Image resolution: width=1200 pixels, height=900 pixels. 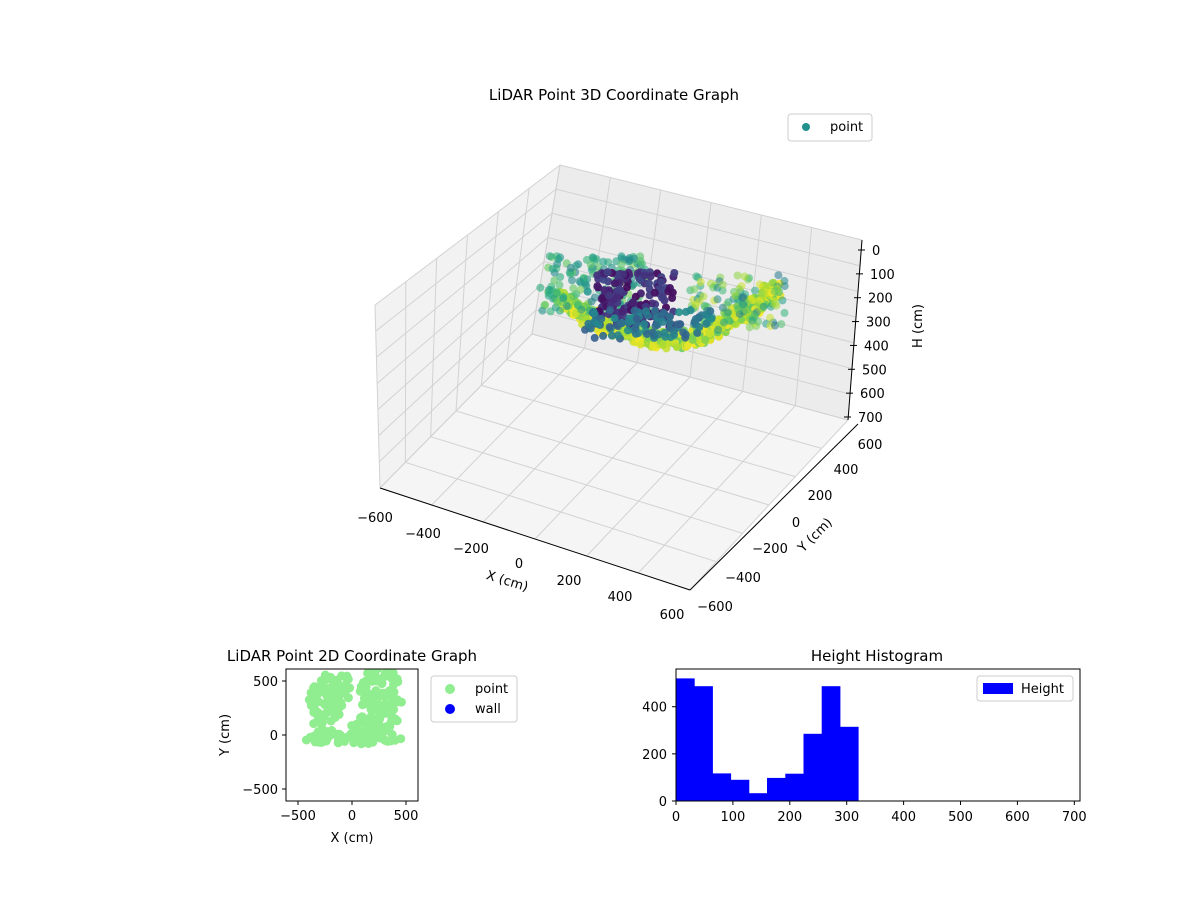 I want to click on z-tick-label: 400, so click(x=876, y=346).